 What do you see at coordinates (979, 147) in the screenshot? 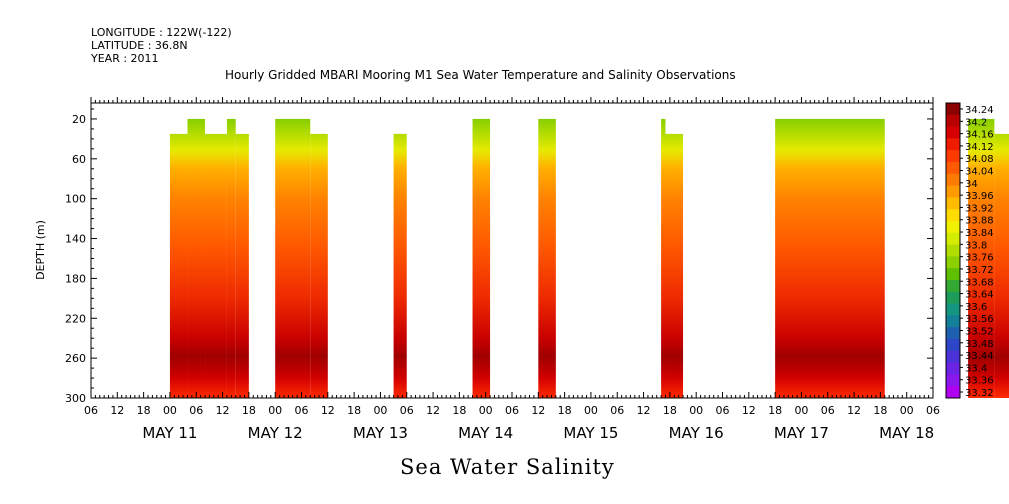
I see `colorbar-label: 34.12` at bounding box center [979, 147].